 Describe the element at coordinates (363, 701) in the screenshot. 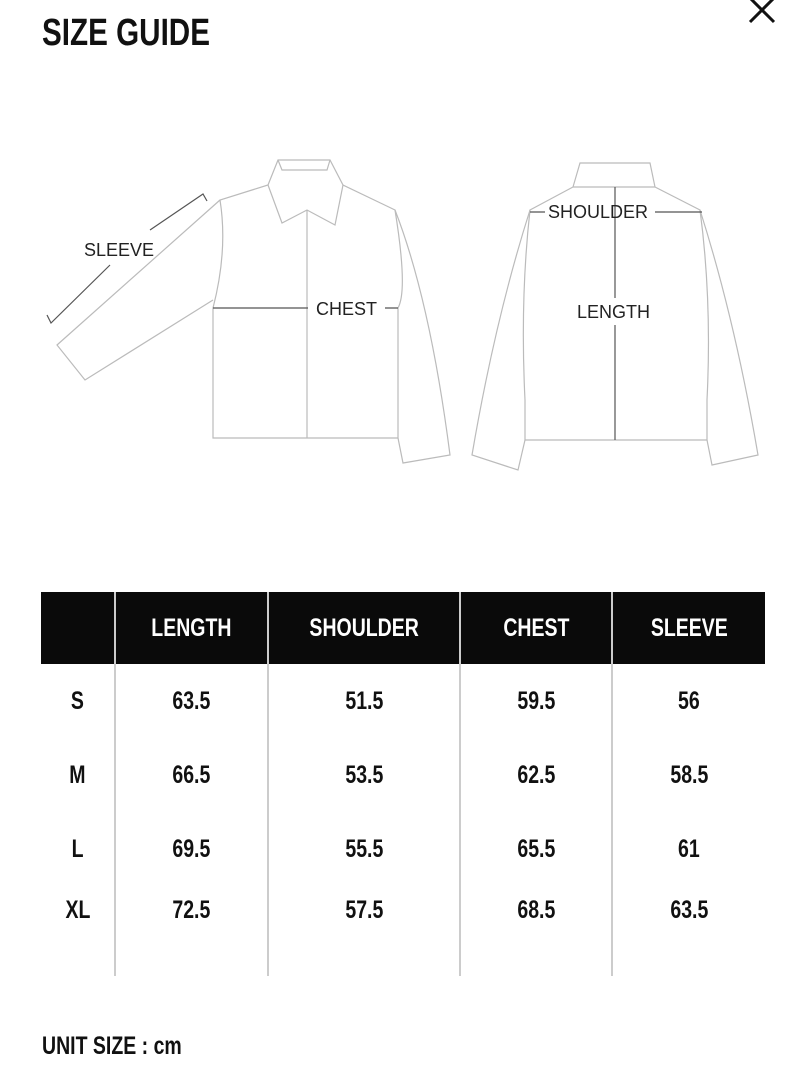

I see `shoulder-cell: 51.5` at that location.